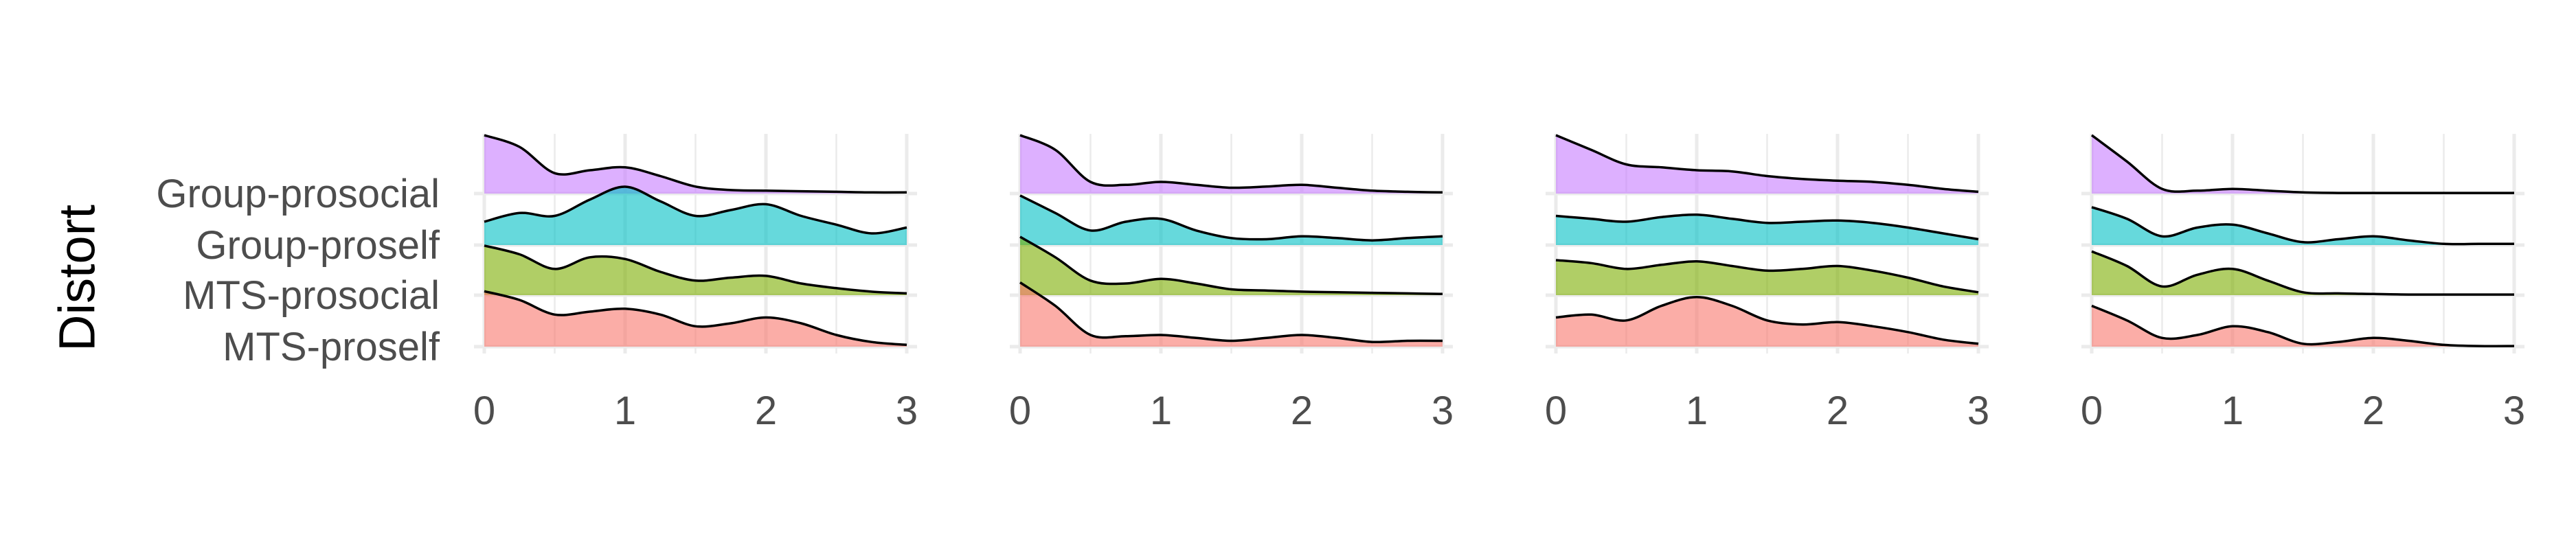 The height and width of the screenshot is (556, 2576). I want to click on panel-1: 0 1 2 3, so click(695, 284).